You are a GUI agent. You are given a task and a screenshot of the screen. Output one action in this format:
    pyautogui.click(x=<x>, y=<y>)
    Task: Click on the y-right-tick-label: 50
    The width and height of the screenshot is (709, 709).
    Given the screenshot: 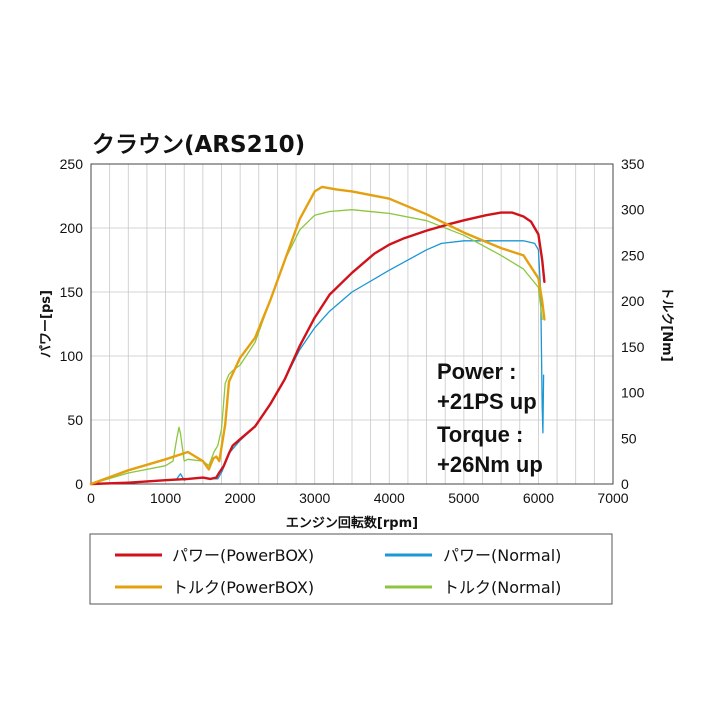 What is the action you would take?
    pyautogui.click(x=629, y=438)
    